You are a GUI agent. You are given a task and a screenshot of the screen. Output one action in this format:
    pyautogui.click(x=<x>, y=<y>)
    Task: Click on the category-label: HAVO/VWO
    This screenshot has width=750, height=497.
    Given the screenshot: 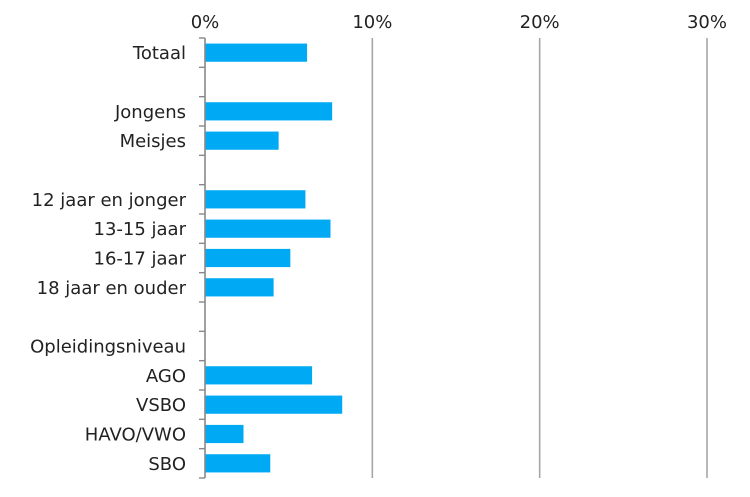 What is the action you would take?
    pyautogui.click(x=135, y=435)
    